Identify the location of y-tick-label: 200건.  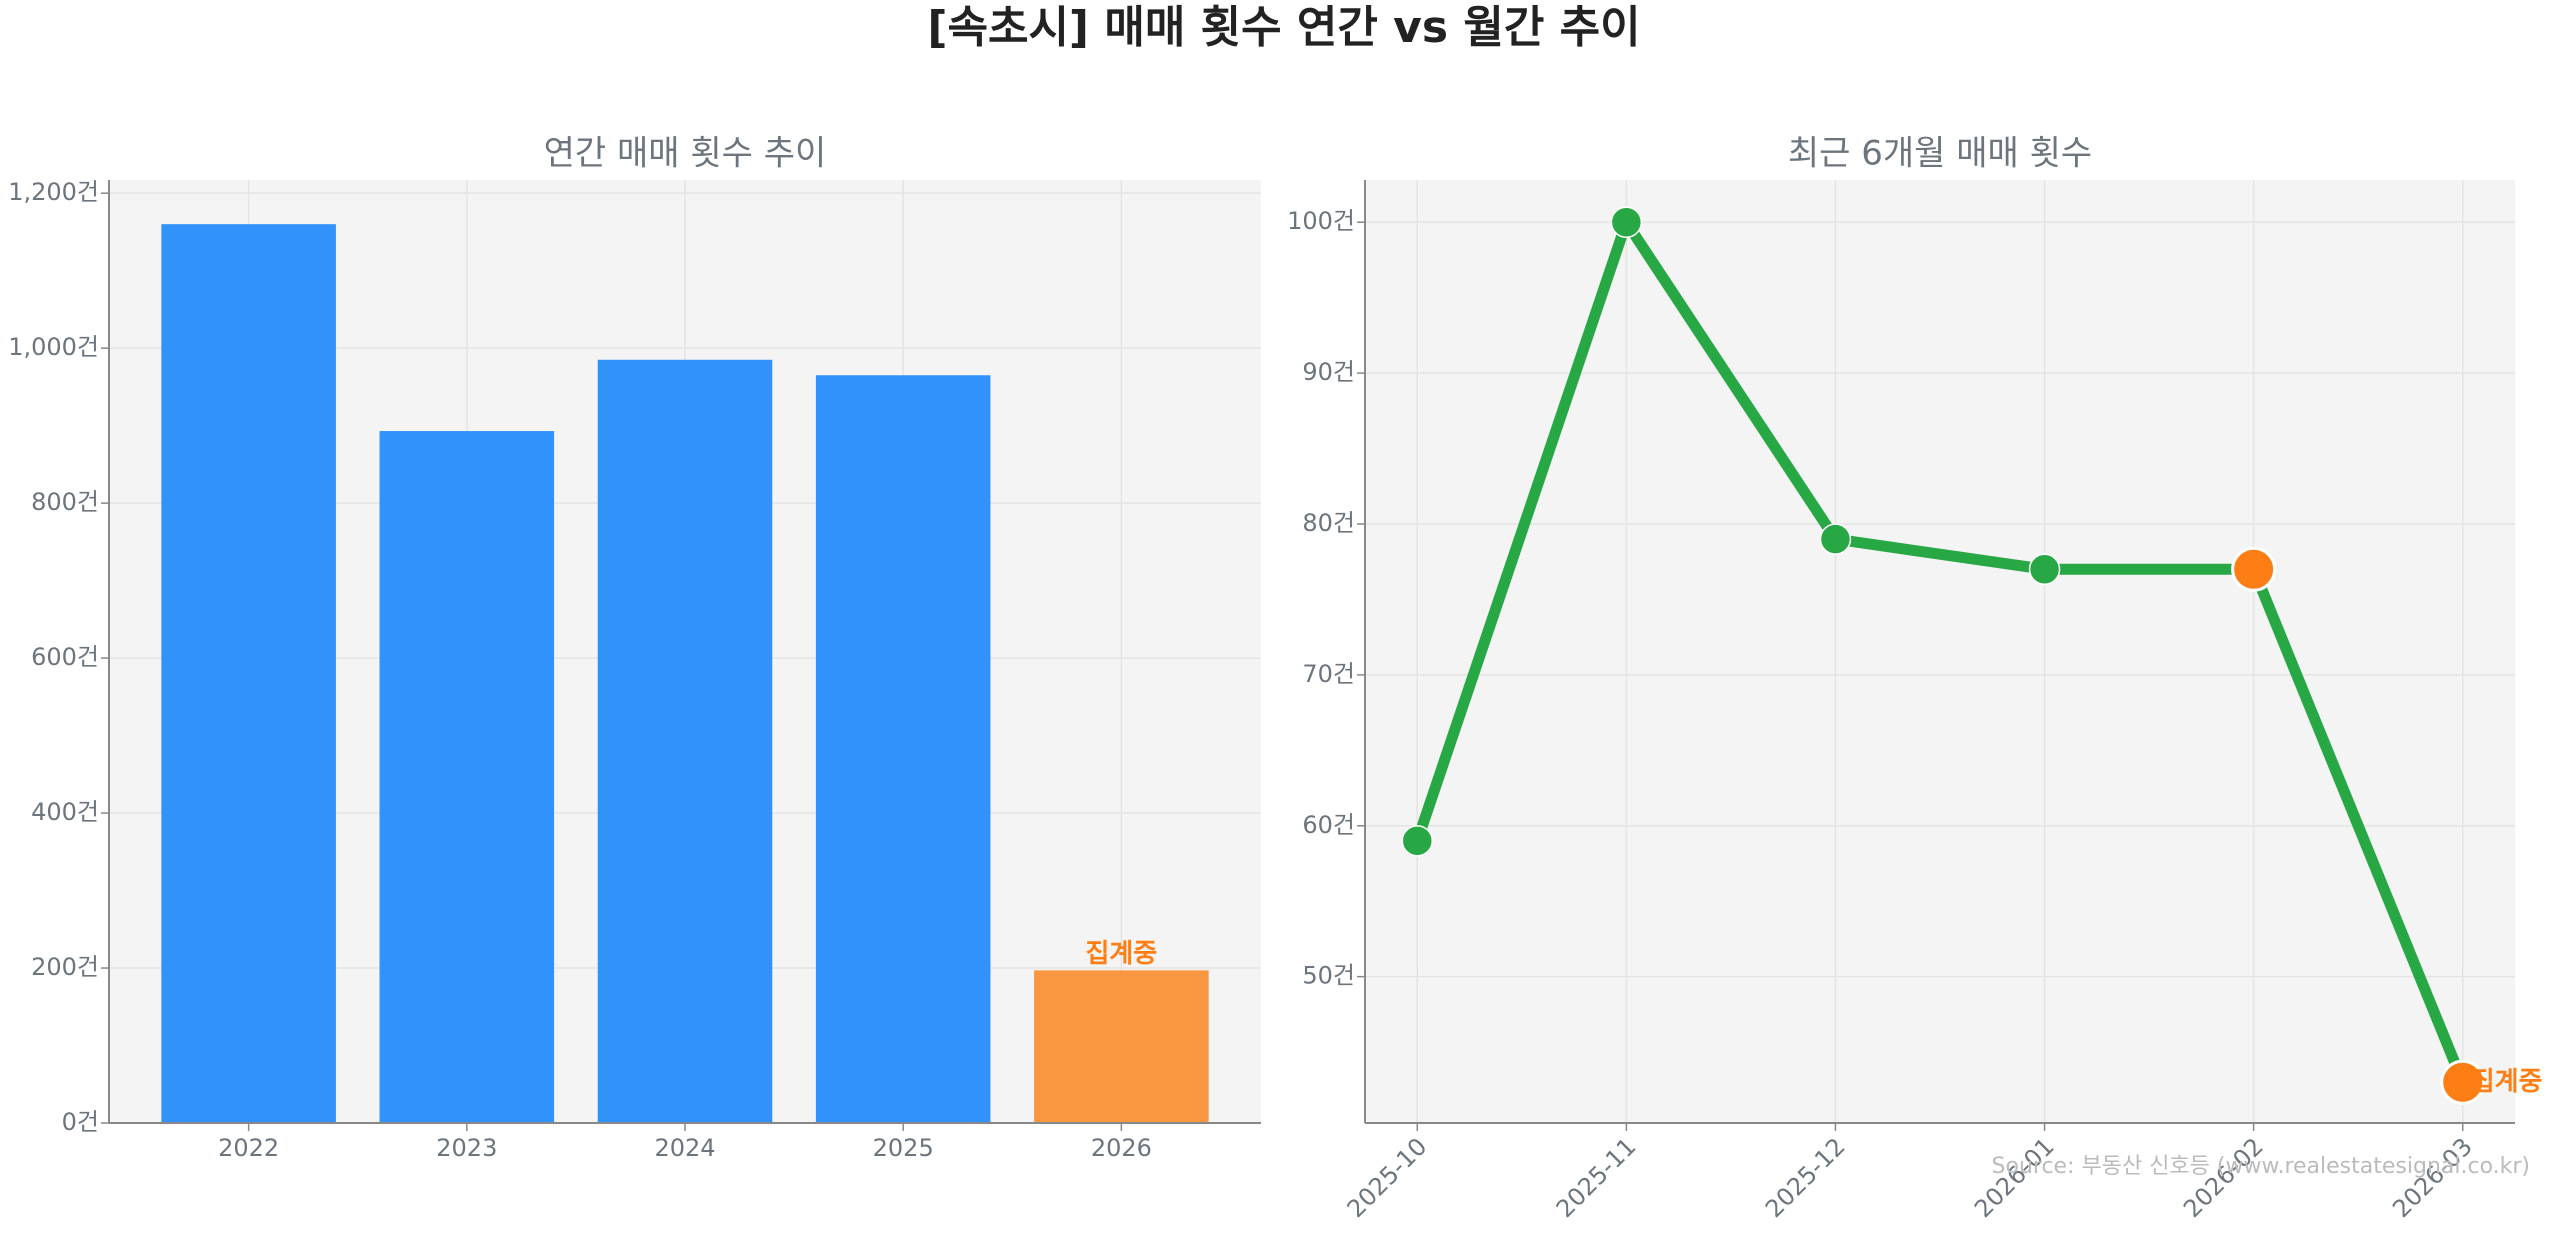
(65, 967).